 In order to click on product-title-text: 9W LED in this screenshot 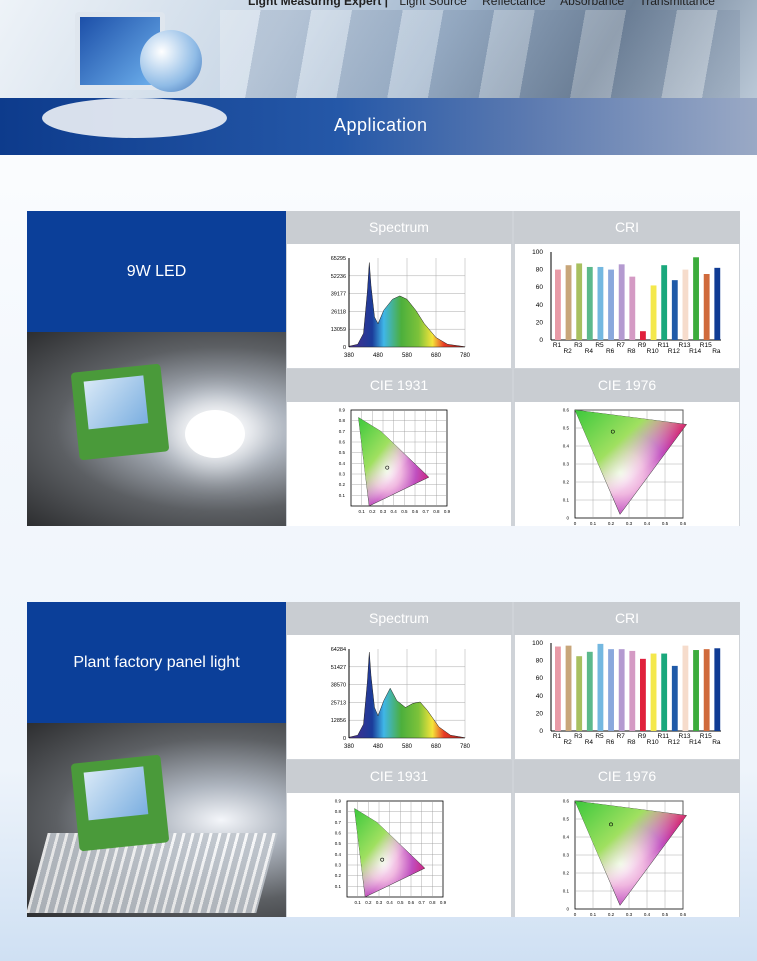, I will do `click(156, 271)`.